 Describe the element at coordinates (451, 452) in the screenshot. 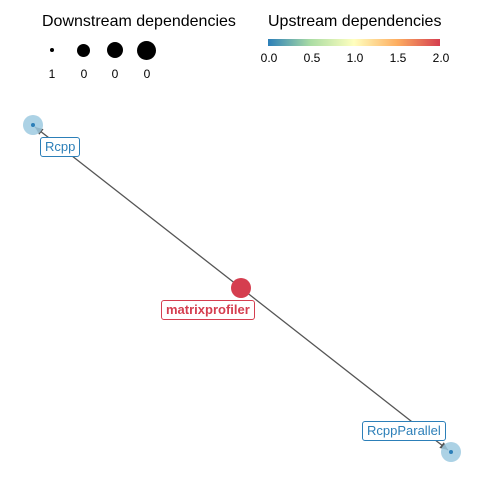

I see `node-rcppparallel-center` at that location.